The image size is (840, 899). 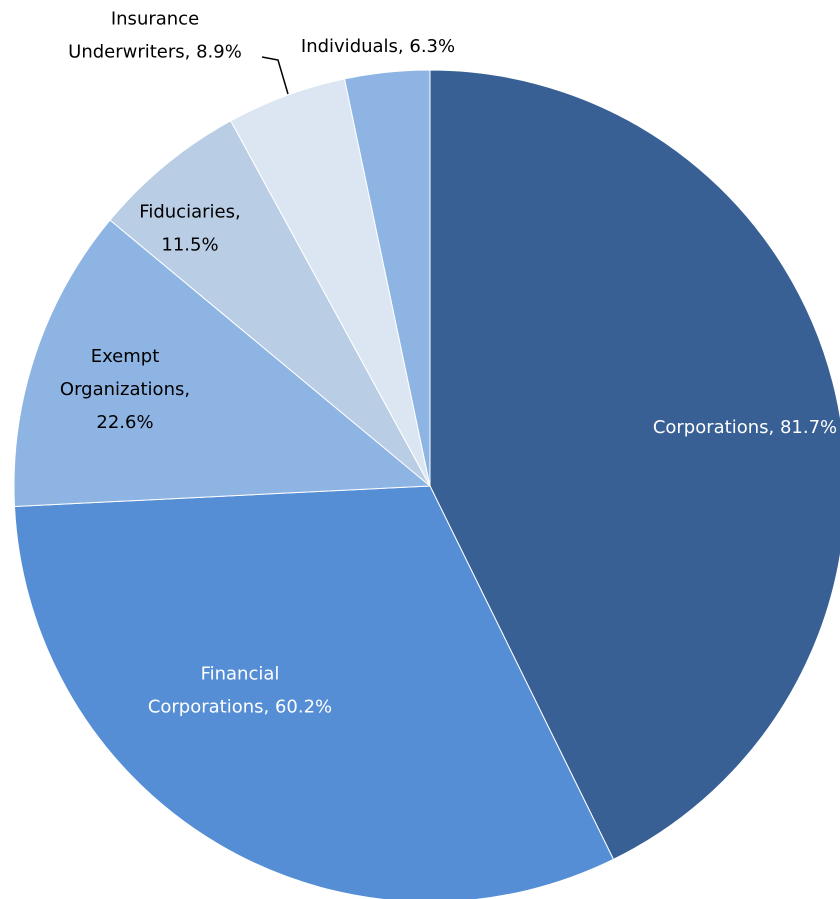 I want to click on data-label: Exempt Organizations, 22.6%, so click(x=125, y=389).